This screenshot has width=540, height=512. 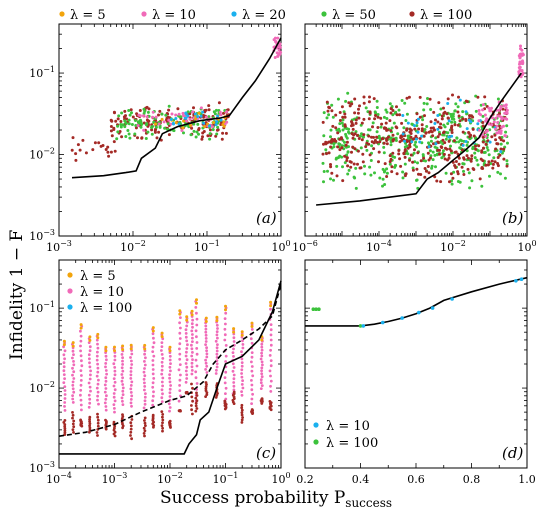 What do you see at coordinates (280, 246) in the screenshot?
I see `x-tick-label: 100` at bounding box center [280, 246].